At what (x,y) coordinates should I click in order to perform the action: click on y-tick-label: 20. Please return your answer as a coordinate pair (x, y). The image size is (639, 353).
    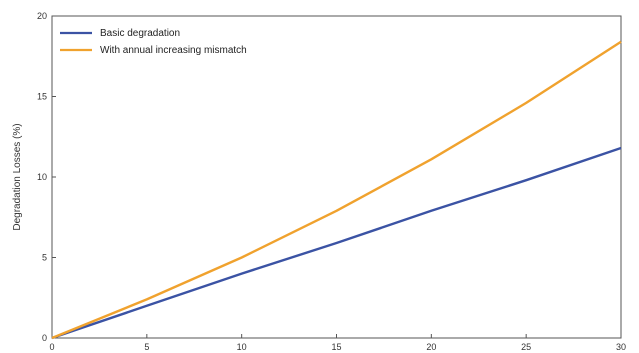
    Looking at the image, I should click on (42, 16).